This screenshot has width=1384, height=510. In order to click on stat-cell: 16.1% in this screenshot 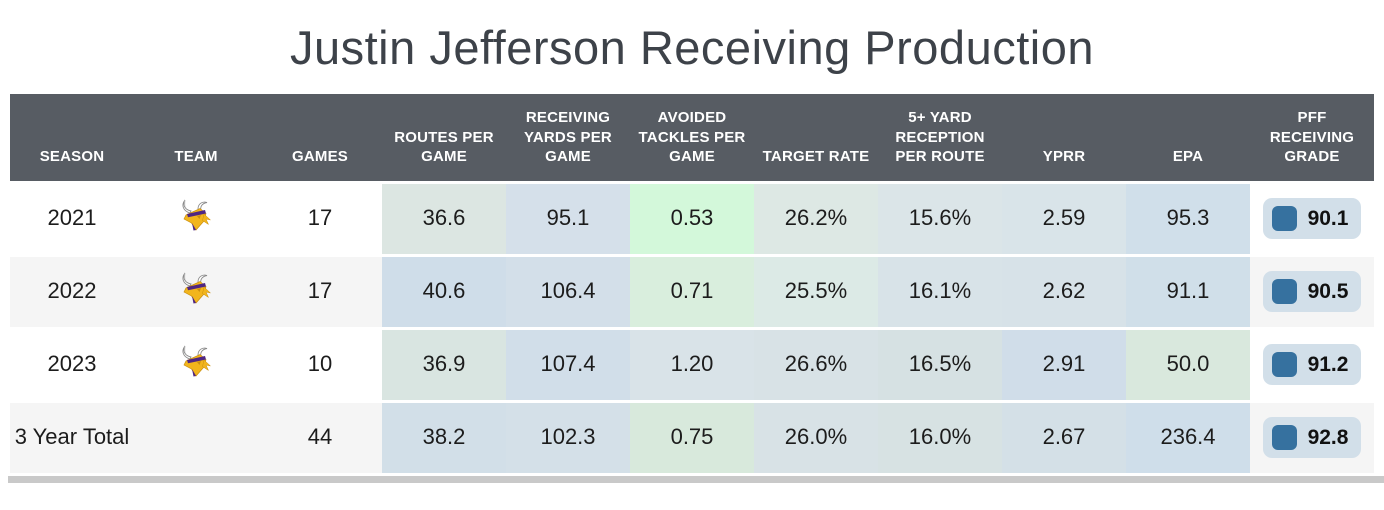, I will do `click(940, 291)`.